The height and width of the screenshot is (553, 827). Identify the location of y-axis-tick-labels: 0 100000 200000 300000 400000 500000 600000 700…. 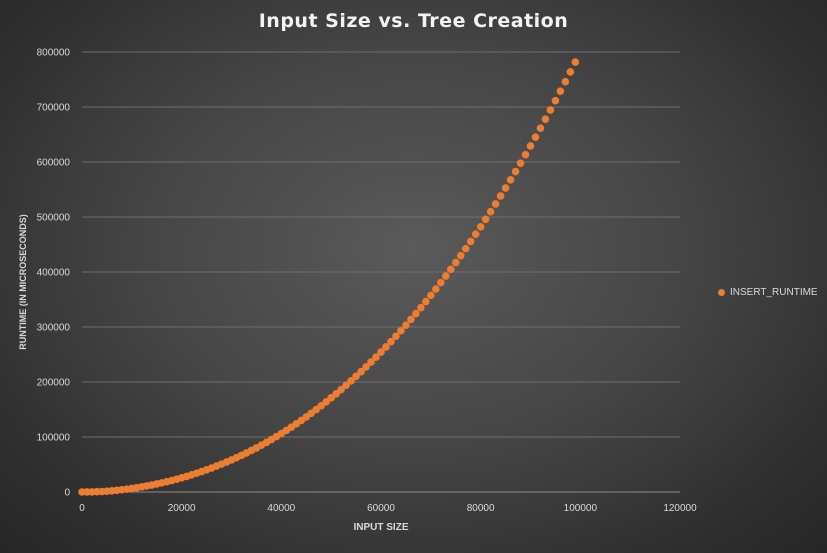
(54, 273).